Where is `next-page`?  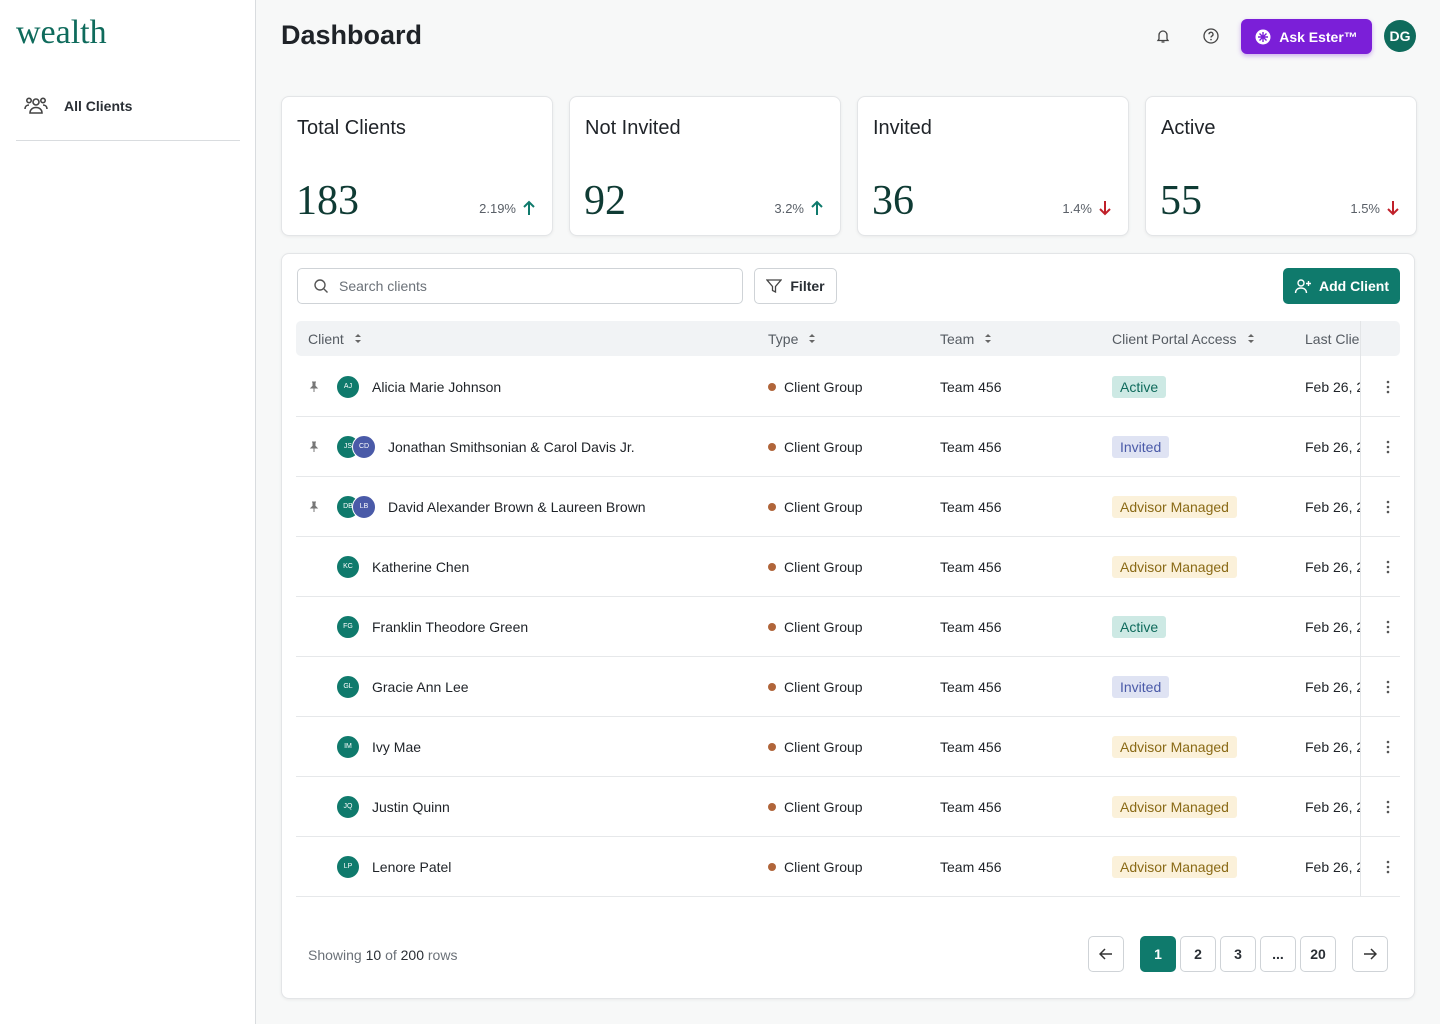
next-page is located at coordinates (1370, 954).